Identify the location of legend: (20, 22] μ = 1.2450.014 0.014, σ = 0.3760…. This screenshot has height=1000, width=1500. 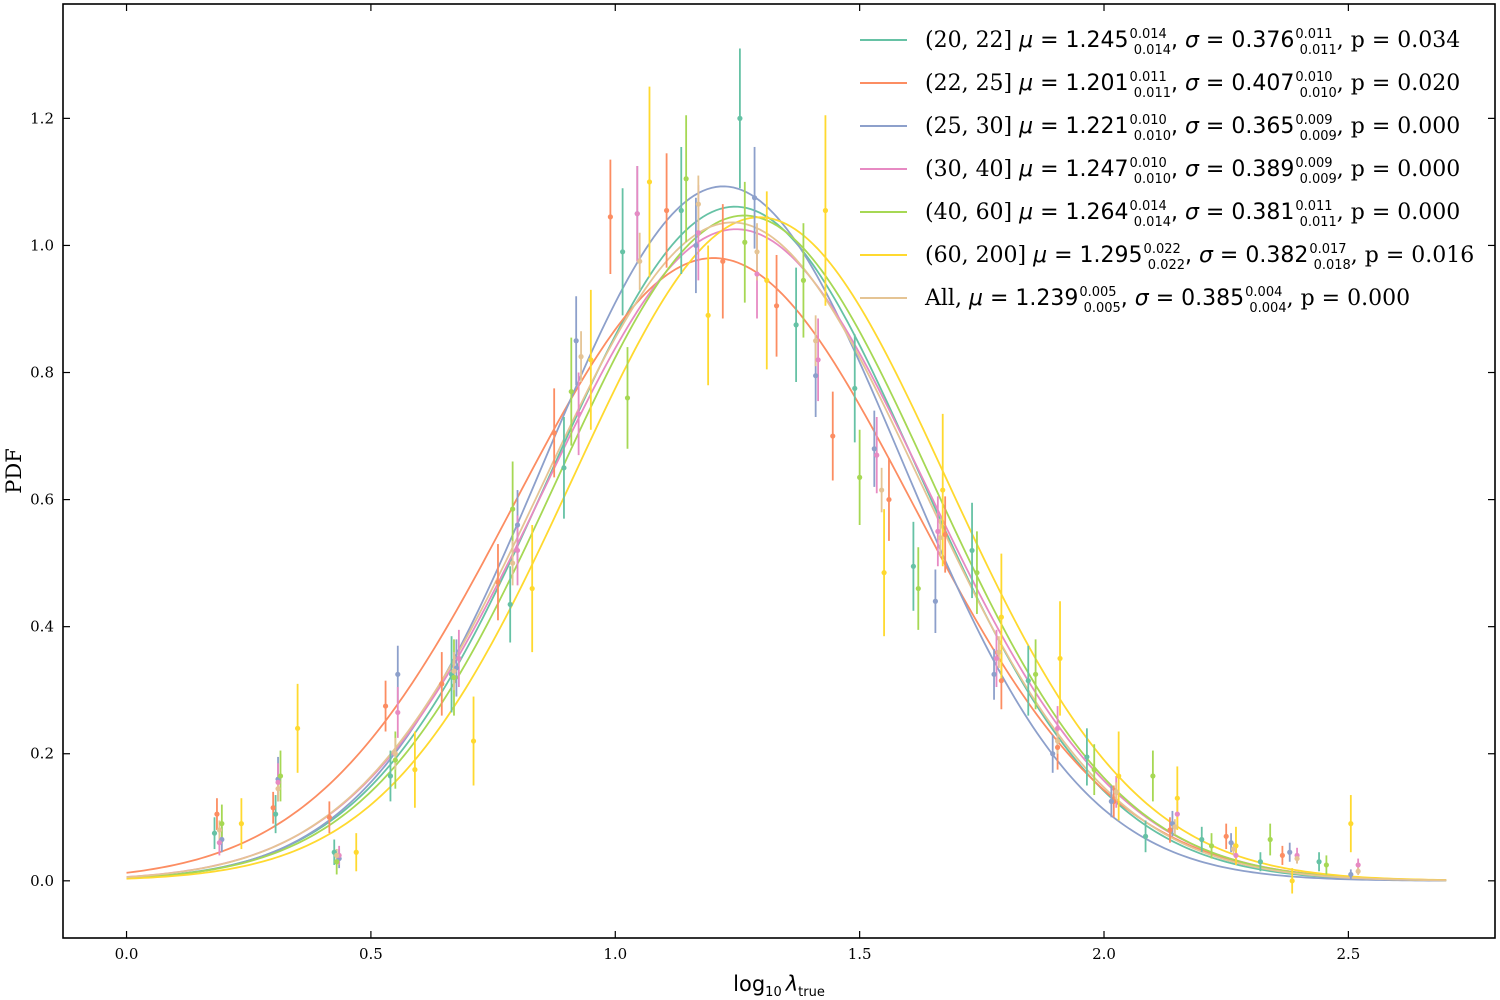
(1167, 171).